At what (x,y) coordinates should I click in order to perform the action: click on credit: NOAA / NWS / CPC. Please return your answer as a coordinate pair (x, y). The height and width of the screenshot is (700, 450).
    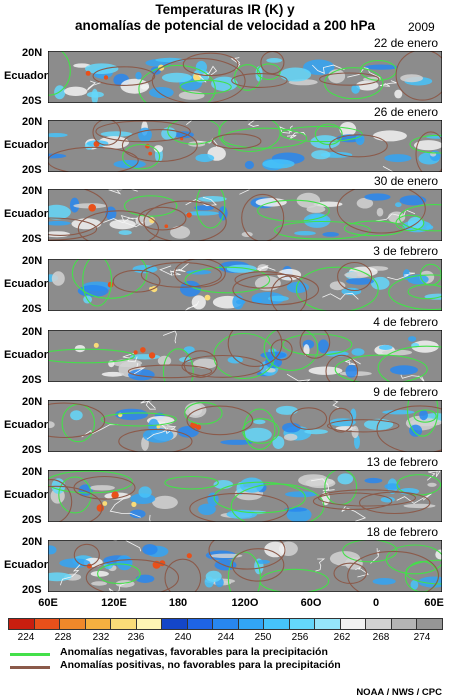
    Looking at the image, I should click on (399, 692).